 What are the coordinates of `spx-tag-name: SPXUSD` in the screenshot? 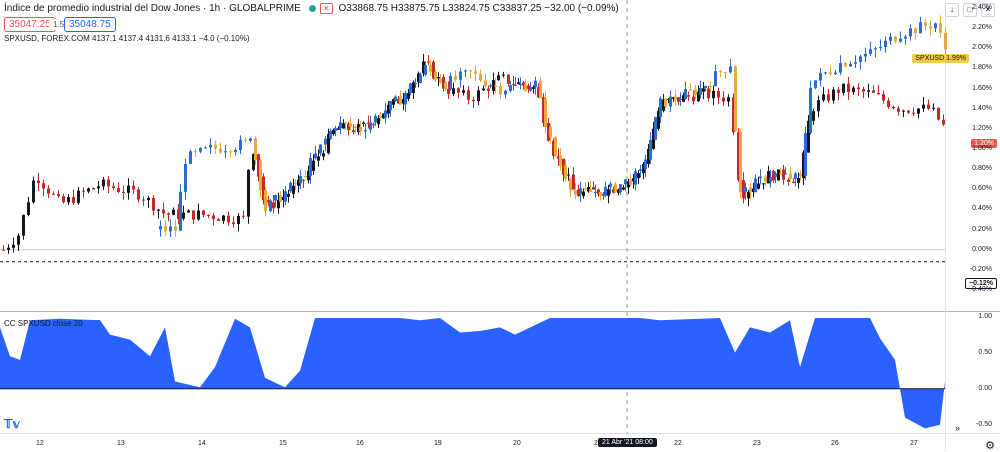 It's located at (930, 58).